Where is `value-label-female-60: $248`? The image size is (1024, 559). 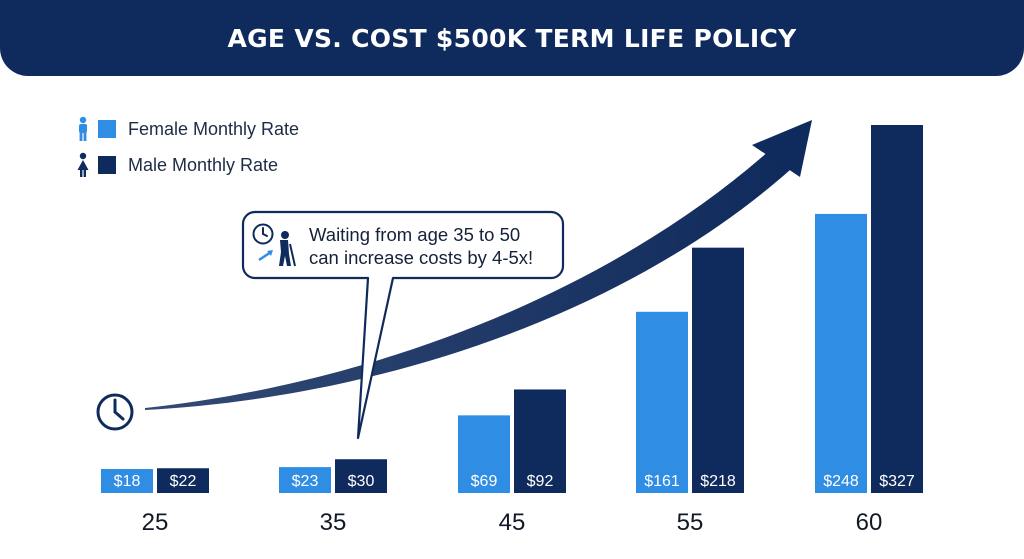 value-label-female-60: $248 is located at coordinates (841, 481).